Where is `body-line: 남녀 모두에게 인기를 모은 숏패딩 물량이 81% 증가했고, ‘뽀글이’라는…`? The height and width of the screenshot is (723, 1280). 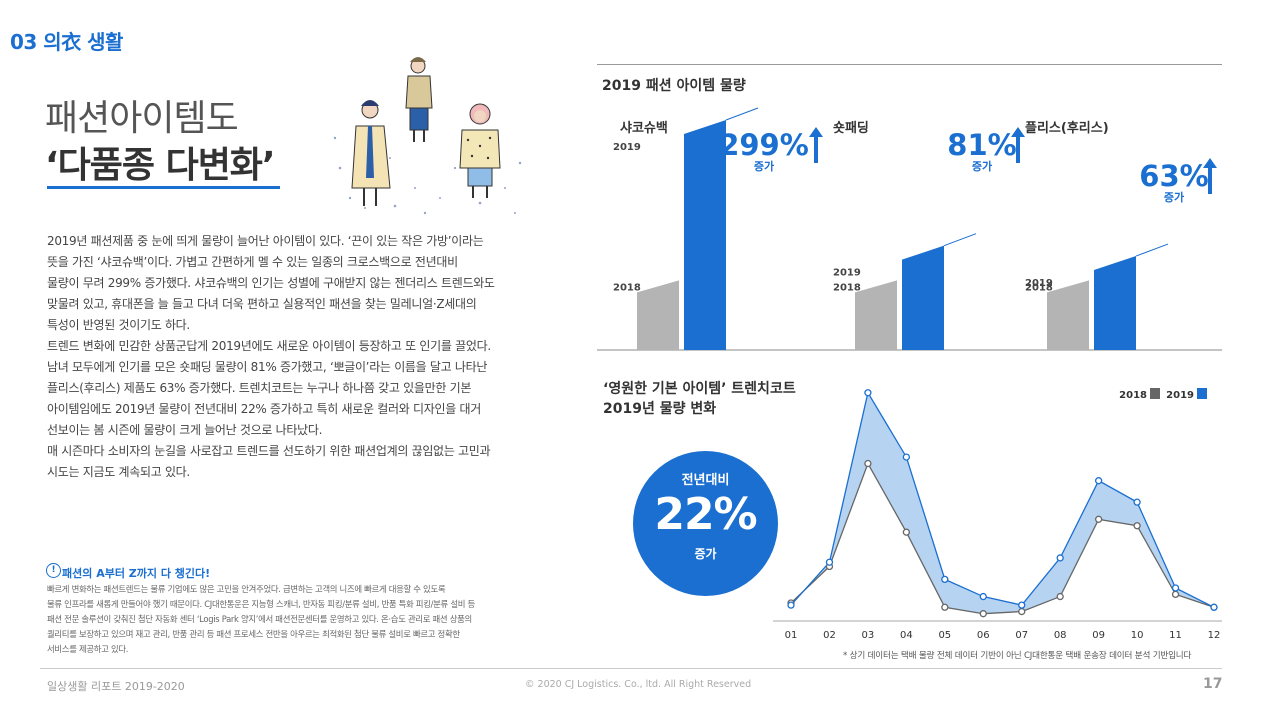 body-line: 남녀 모두에게 인기를 모은 숏패딩 물량이 81% 증가했고, ‘뽀글이’라는… is located at coordinates (267, 367).